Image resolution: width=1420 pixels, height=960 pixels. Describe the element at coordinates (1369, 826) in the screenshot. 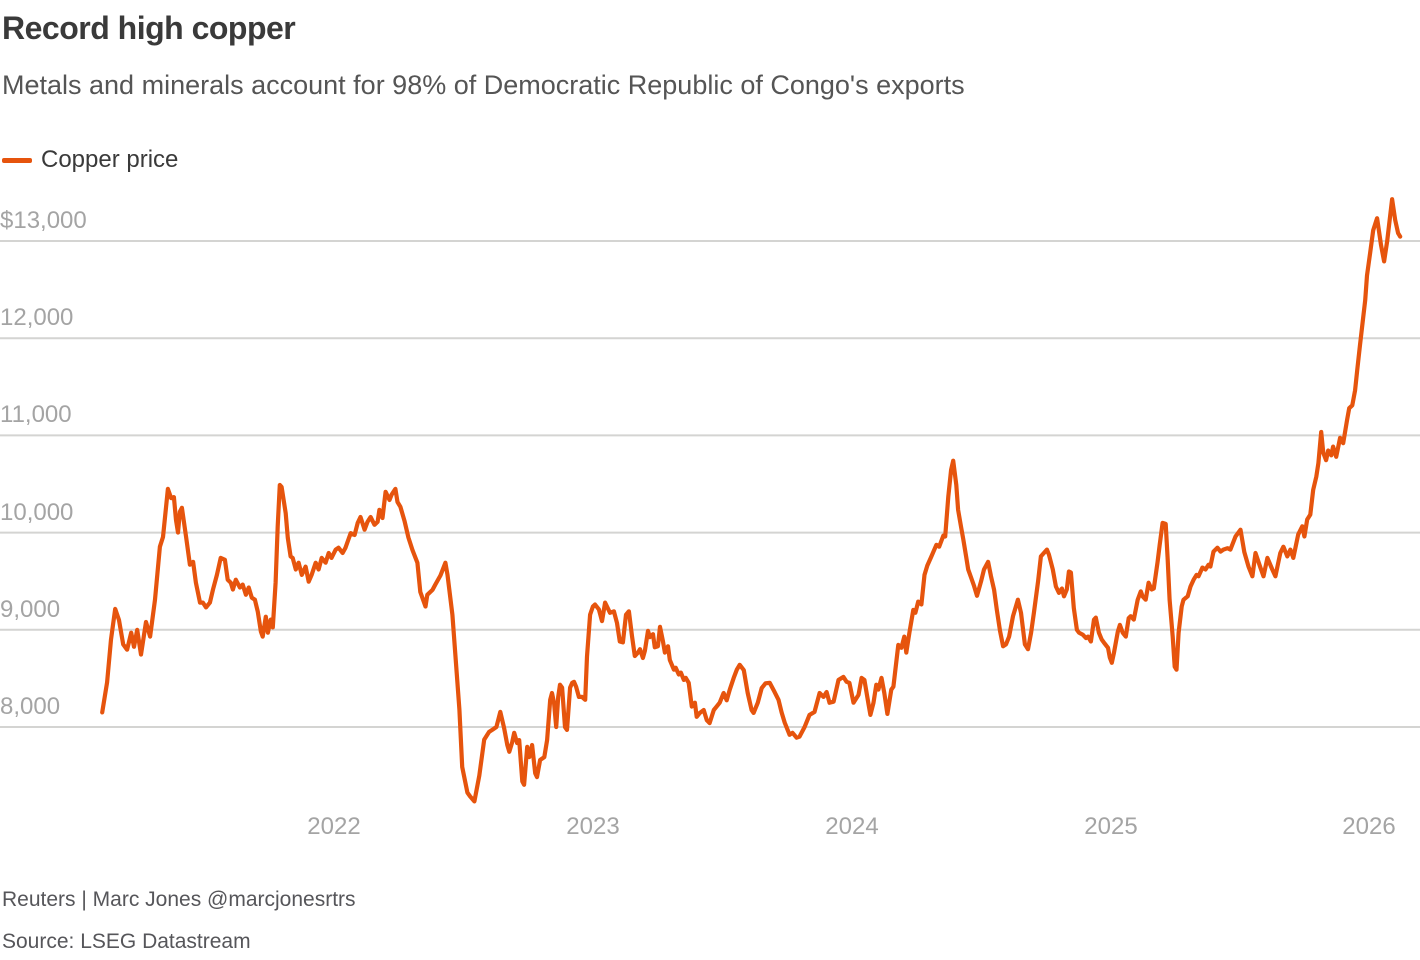

I see `x-axis-tick-label: 2026` at that location.